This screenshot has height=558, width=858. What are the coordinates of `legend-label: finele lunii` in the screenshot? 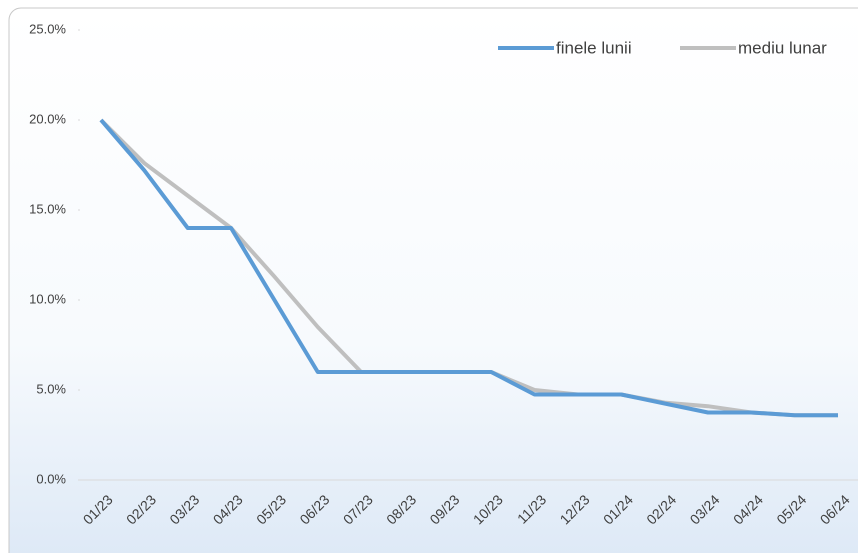 It's located at (594, 47).